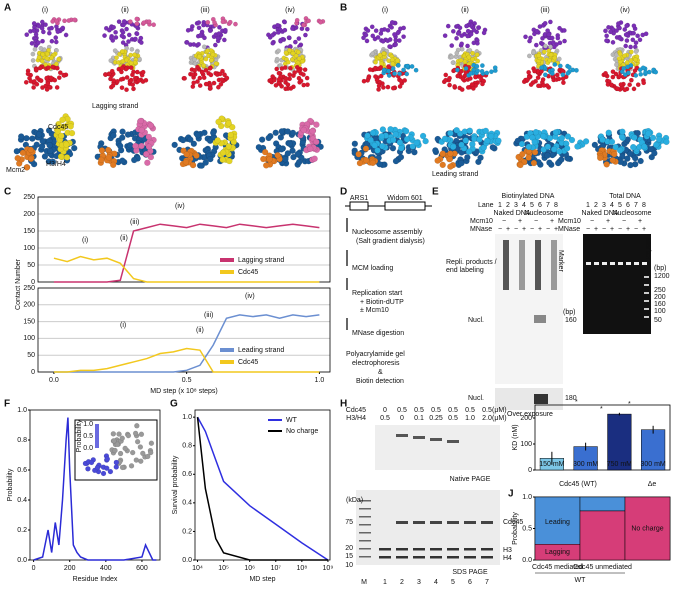  Describe the element at coordinates (624, 221) in the screenshot. I see `label: −` at that location.